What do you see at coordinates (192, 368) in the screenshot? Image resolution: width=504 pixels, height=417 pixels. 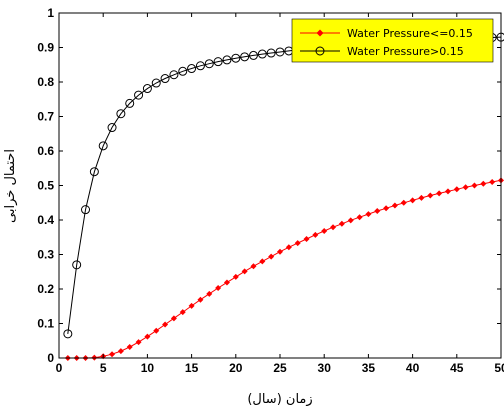 I see `x-tick-label: 15` at bounding box center [192, 368].